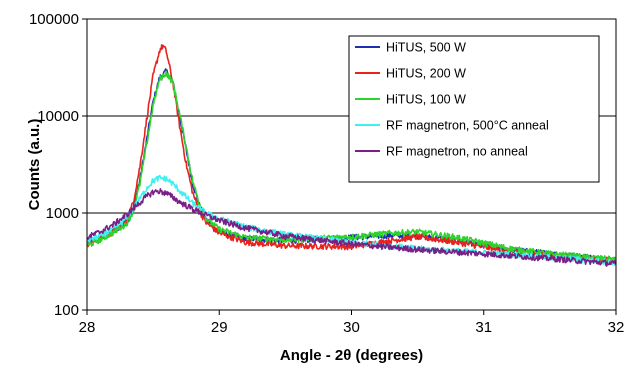  Describe the element at coordinates (426, 74) in the screenshot. I see `legend-label: HiTUS, 200 W` at that location.